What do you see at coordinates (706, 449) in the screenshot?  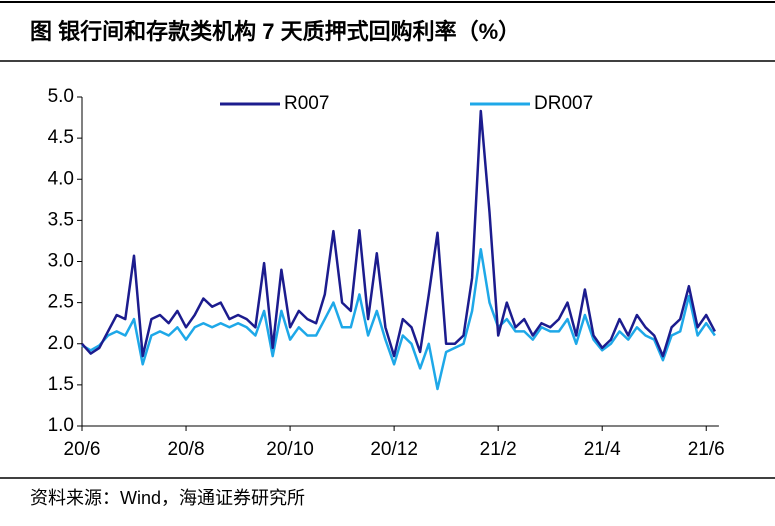 I see `x-tick-label: 21/6` at bounding box center [706, 449].